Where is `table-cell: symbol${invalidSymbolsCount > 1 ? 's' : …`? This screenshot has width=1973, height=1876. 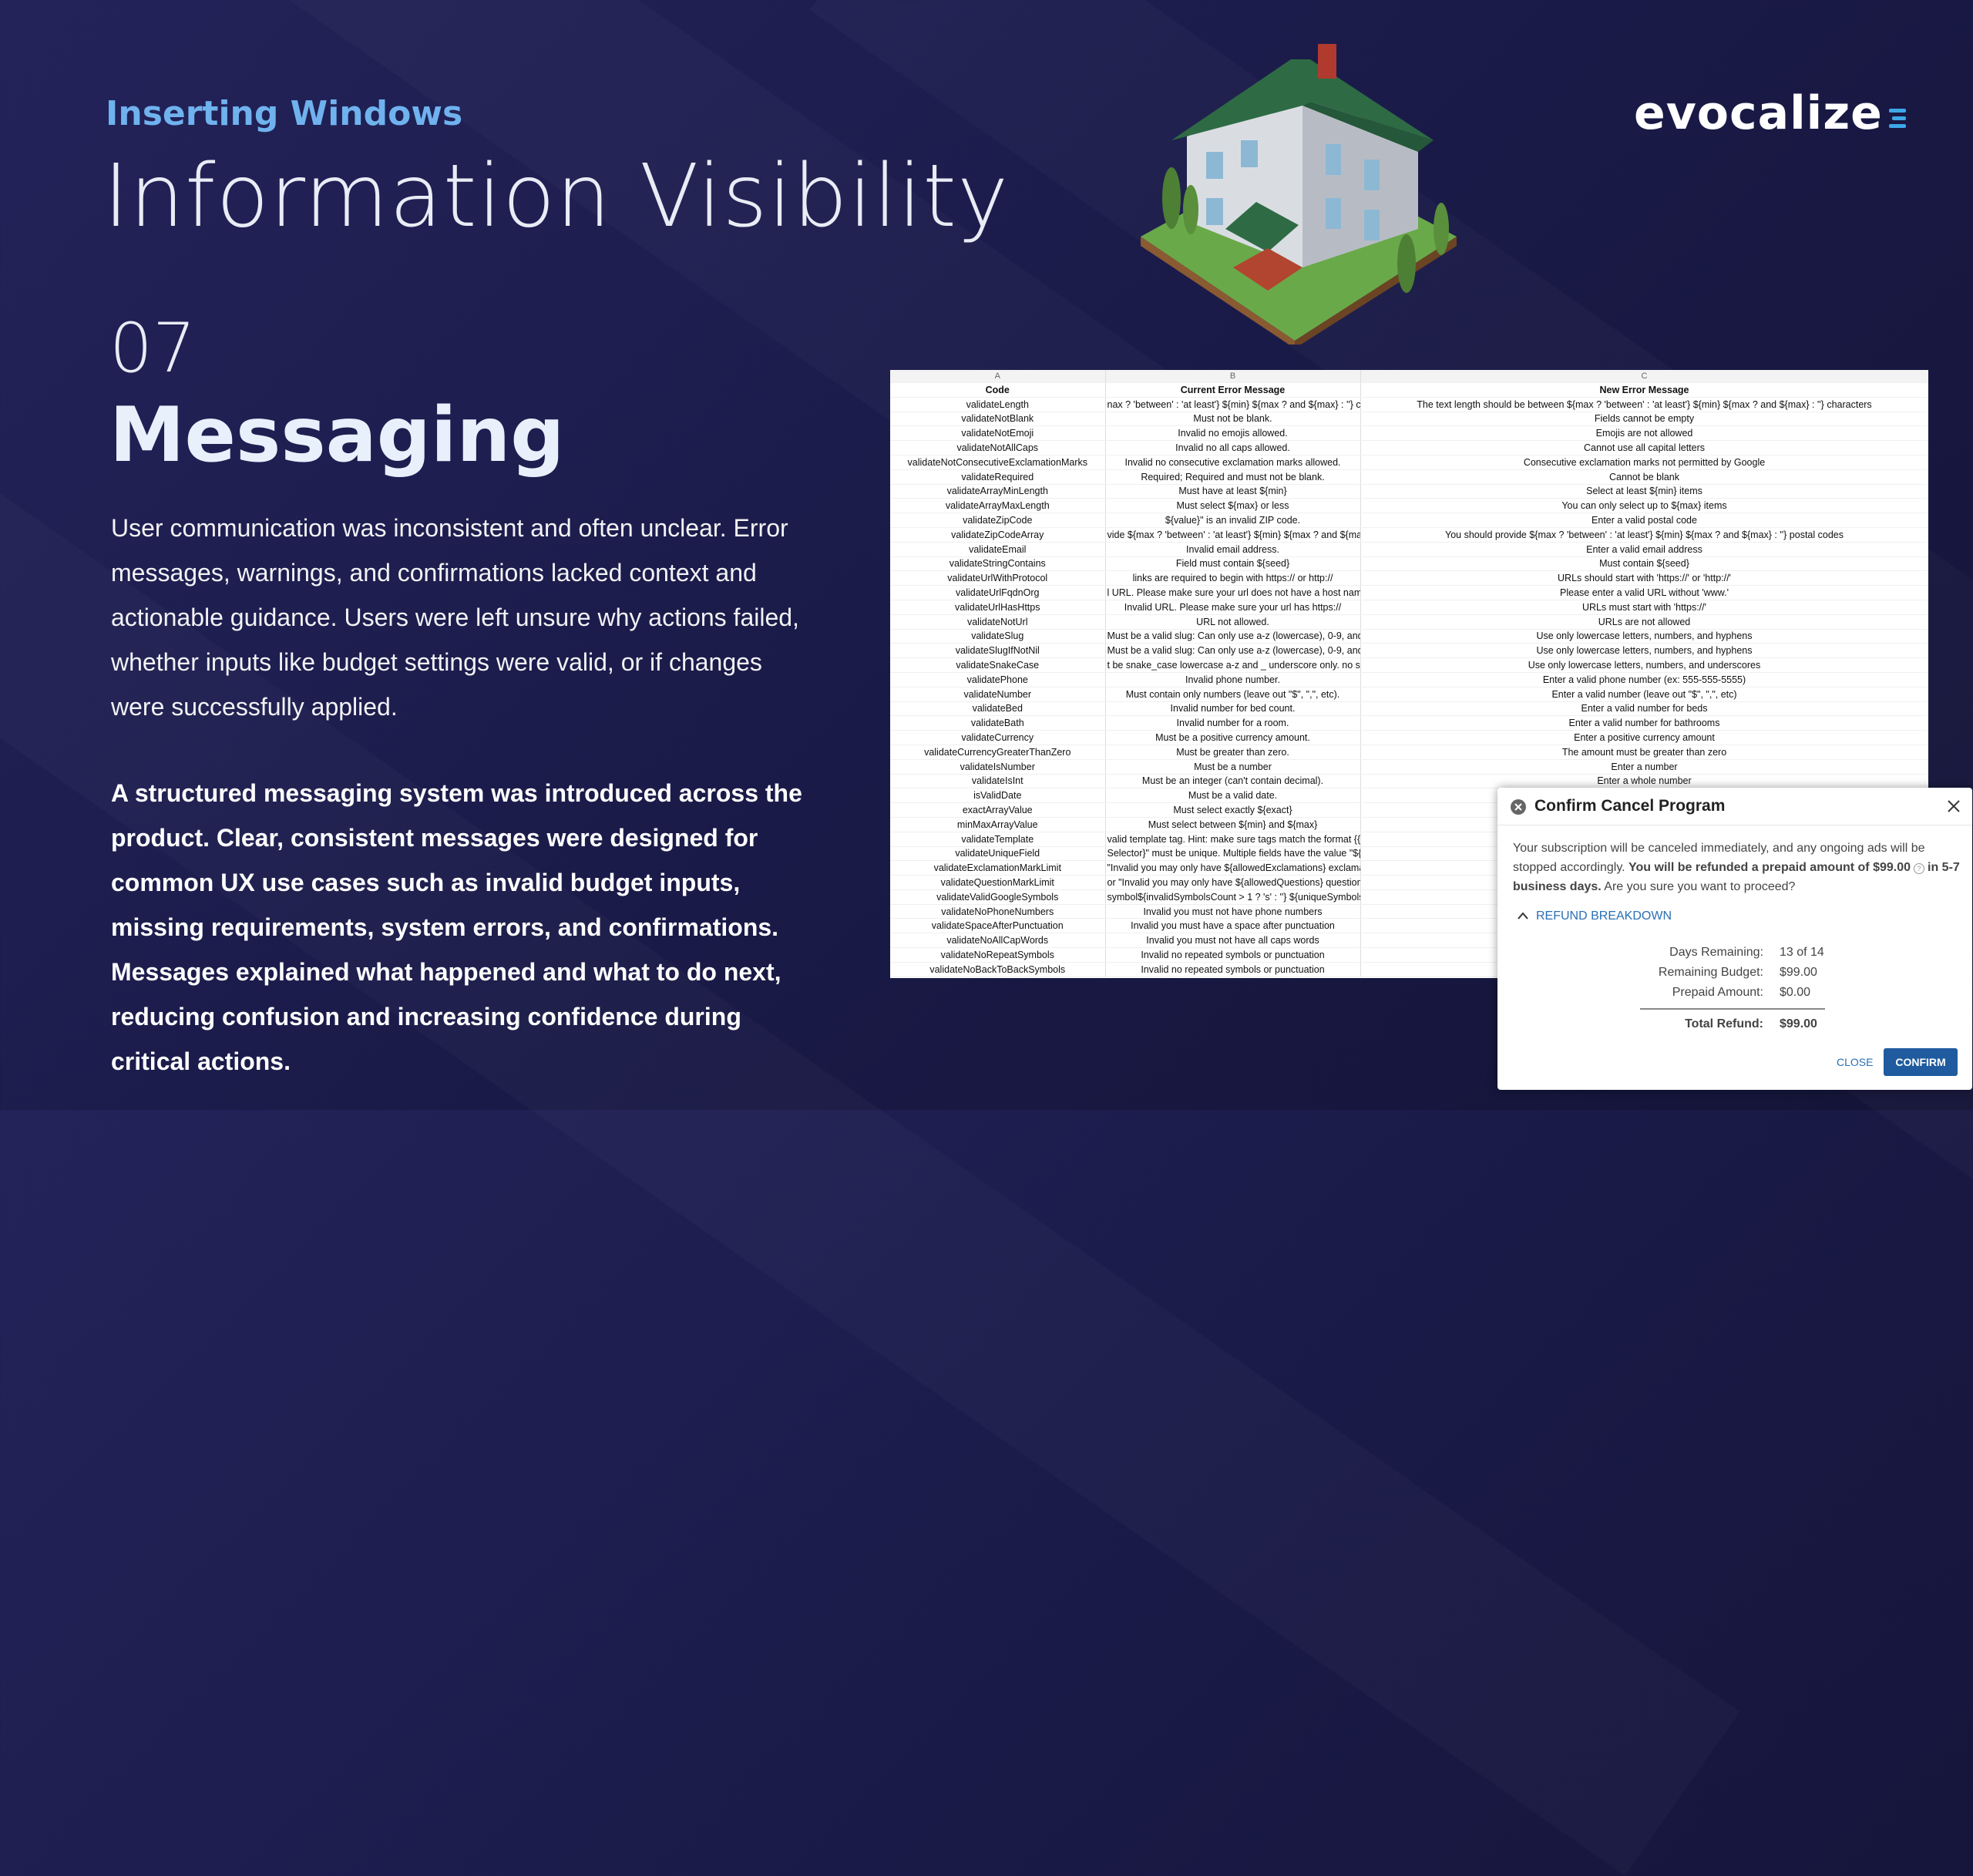
table-cell: symbol${invalidSymbolsCount > 1 ? 's' : … is located at coordinates (1233, 897).